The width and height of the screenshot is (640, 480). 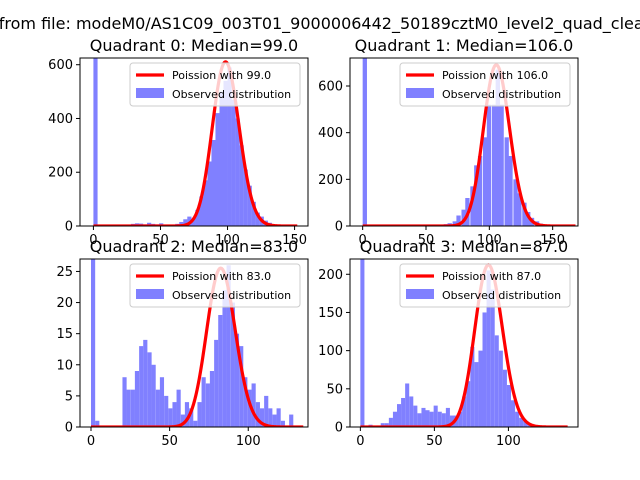 What do you see at coordinates (64, 334) in the screenshot?
I see `y-tick-label: 15` at bounding box center [64, 334].